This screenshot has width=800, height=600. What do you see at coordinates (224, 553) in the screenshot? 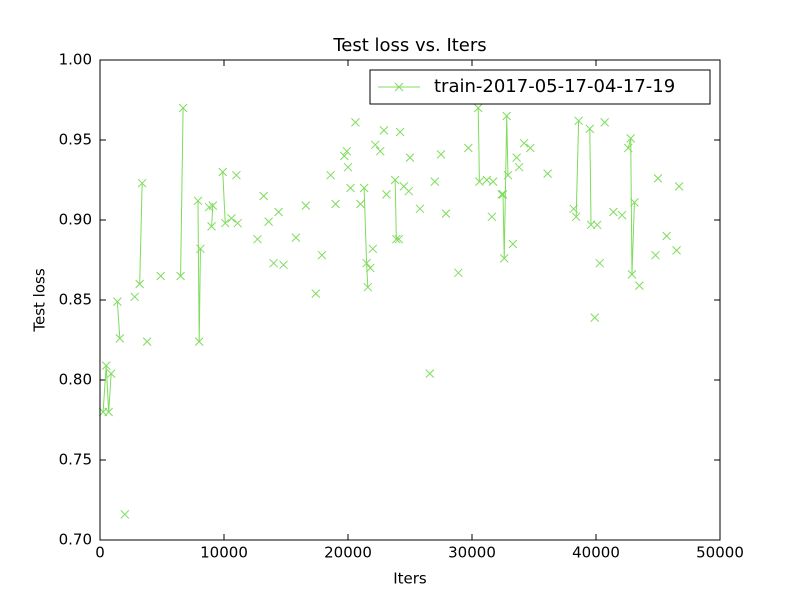
I see `x-tick-label: 10000` at bounding box center [224, 553].